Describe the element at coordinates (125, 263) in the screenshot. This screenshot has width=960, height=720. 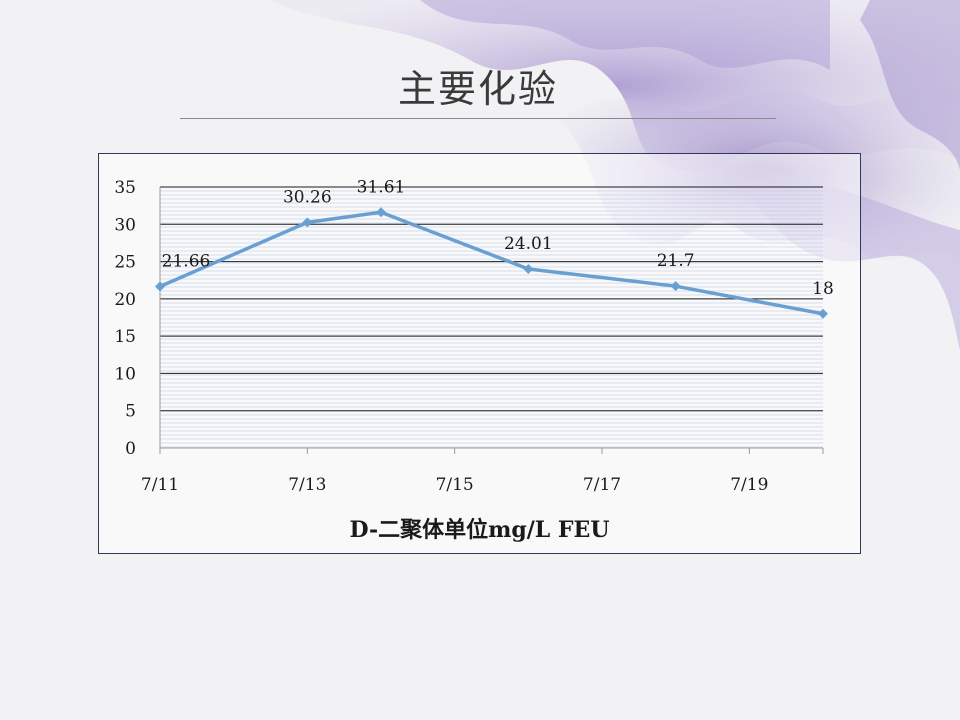
I see `y-tick-label: 25` at that location.